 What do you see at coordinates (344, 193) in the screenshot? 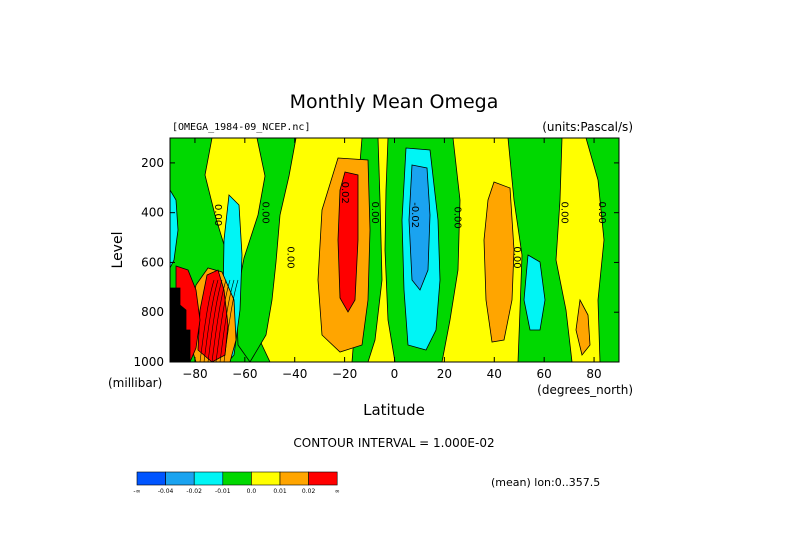
I see `contour-label: 0.02` at bounding box center [344, 193].